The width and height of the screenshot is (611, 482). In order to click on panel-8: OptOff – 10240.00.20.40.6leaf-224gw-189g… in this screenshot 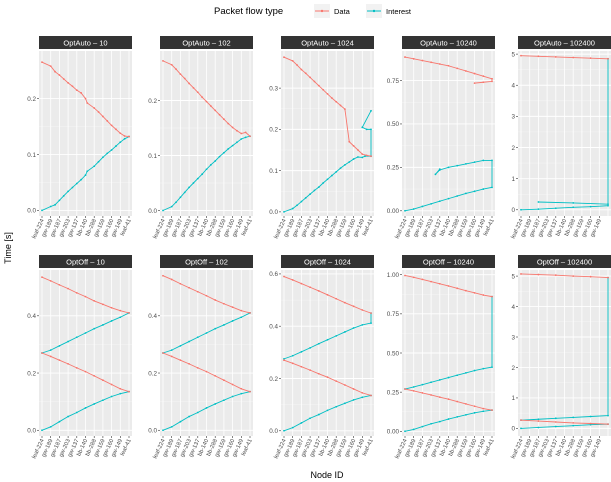, I will do `click(322, 357)`.